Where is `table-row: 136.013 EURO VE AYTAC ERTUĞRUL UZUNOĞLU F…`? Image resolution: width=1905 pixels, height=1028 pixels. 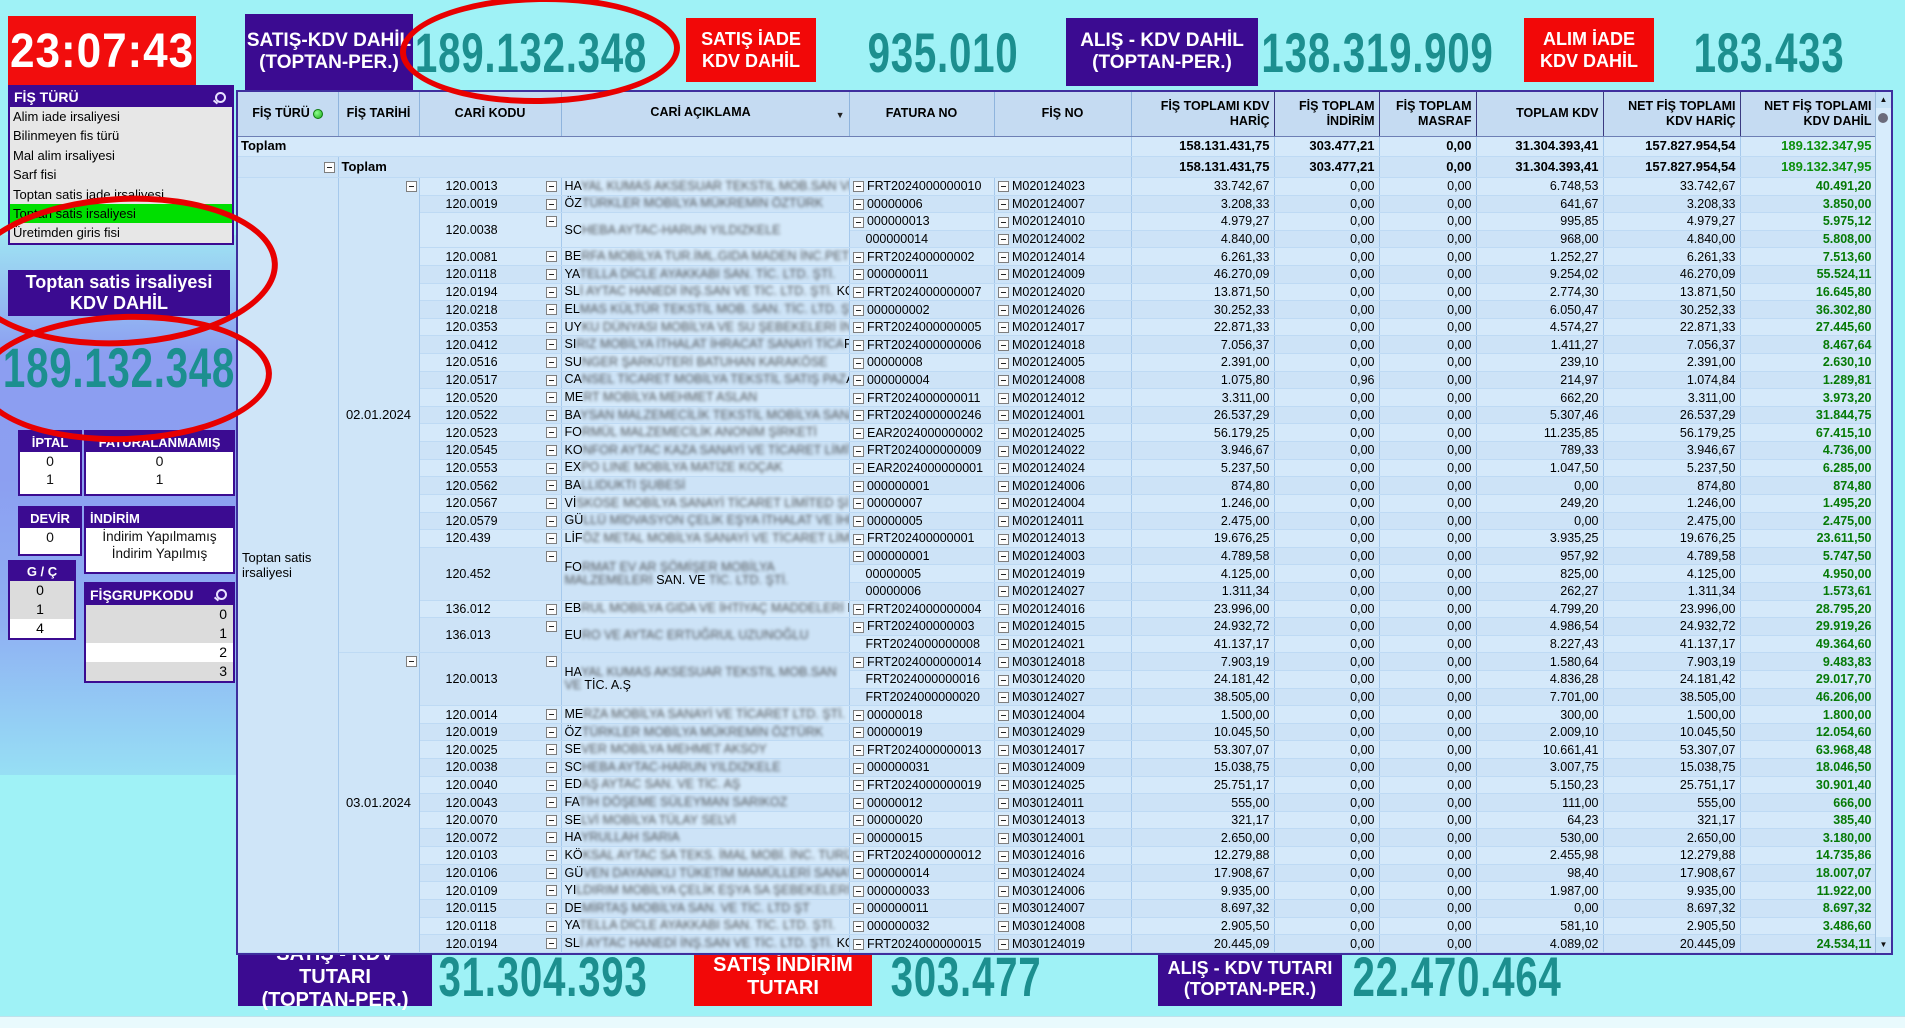
table-row: 136.013 EURO VE AYTAC ERTUĞRUL UZUNOĞLU F… is located at coordinates (1057, 635).